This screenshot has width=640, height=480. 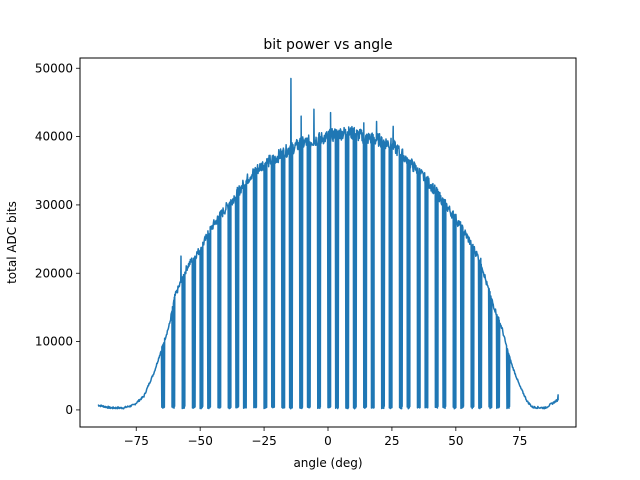 I want to click on y-tick-label: 30000, so click(x=54, y=205).